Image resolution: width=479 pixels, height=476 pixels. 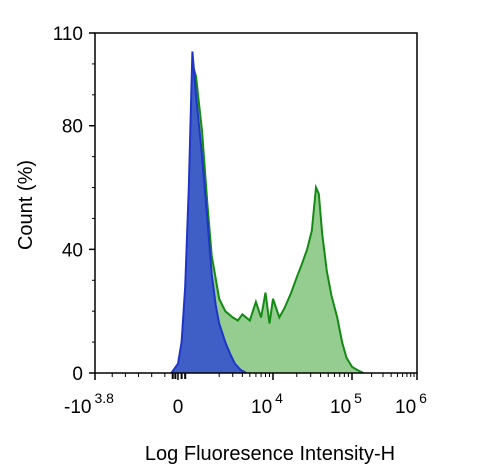 What do you see at coordinates (346, 404) in the screenshot?
I see `x-tick-label: 10 5` at bounding box center [346, 404].